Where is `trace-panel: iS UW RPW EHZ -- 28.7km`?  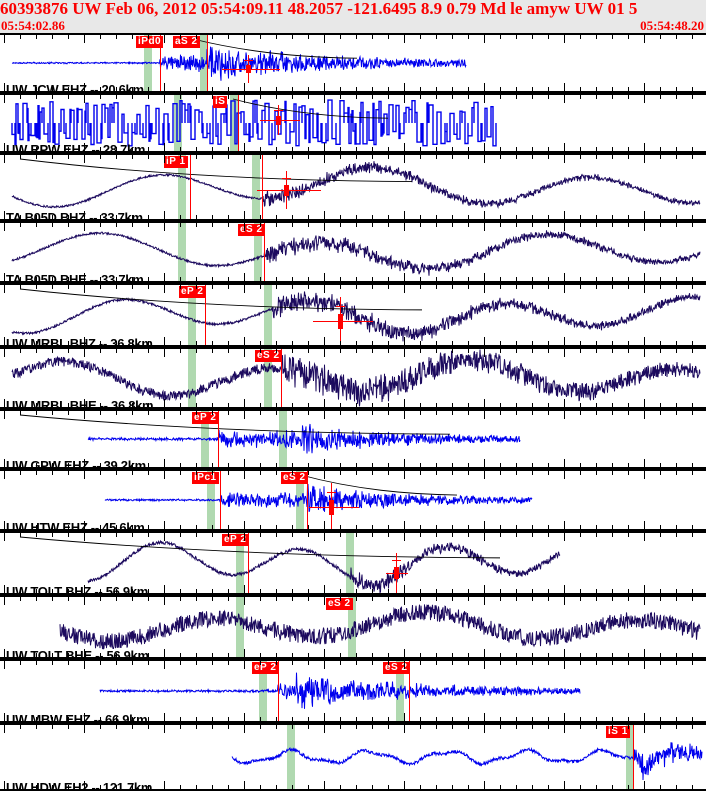
trace-panel: iS UW RPW EHZ -- 28.7km is located at coordinates (353, 123).